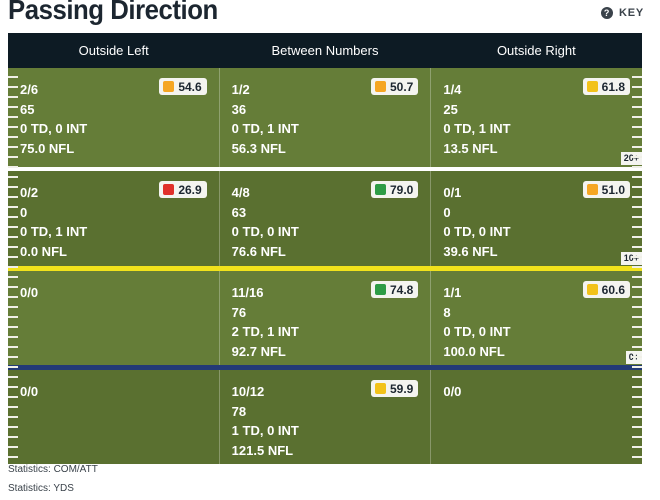 The image size is (660, 500). I want to click on grade-badge: 26.9, so click(183, 189).